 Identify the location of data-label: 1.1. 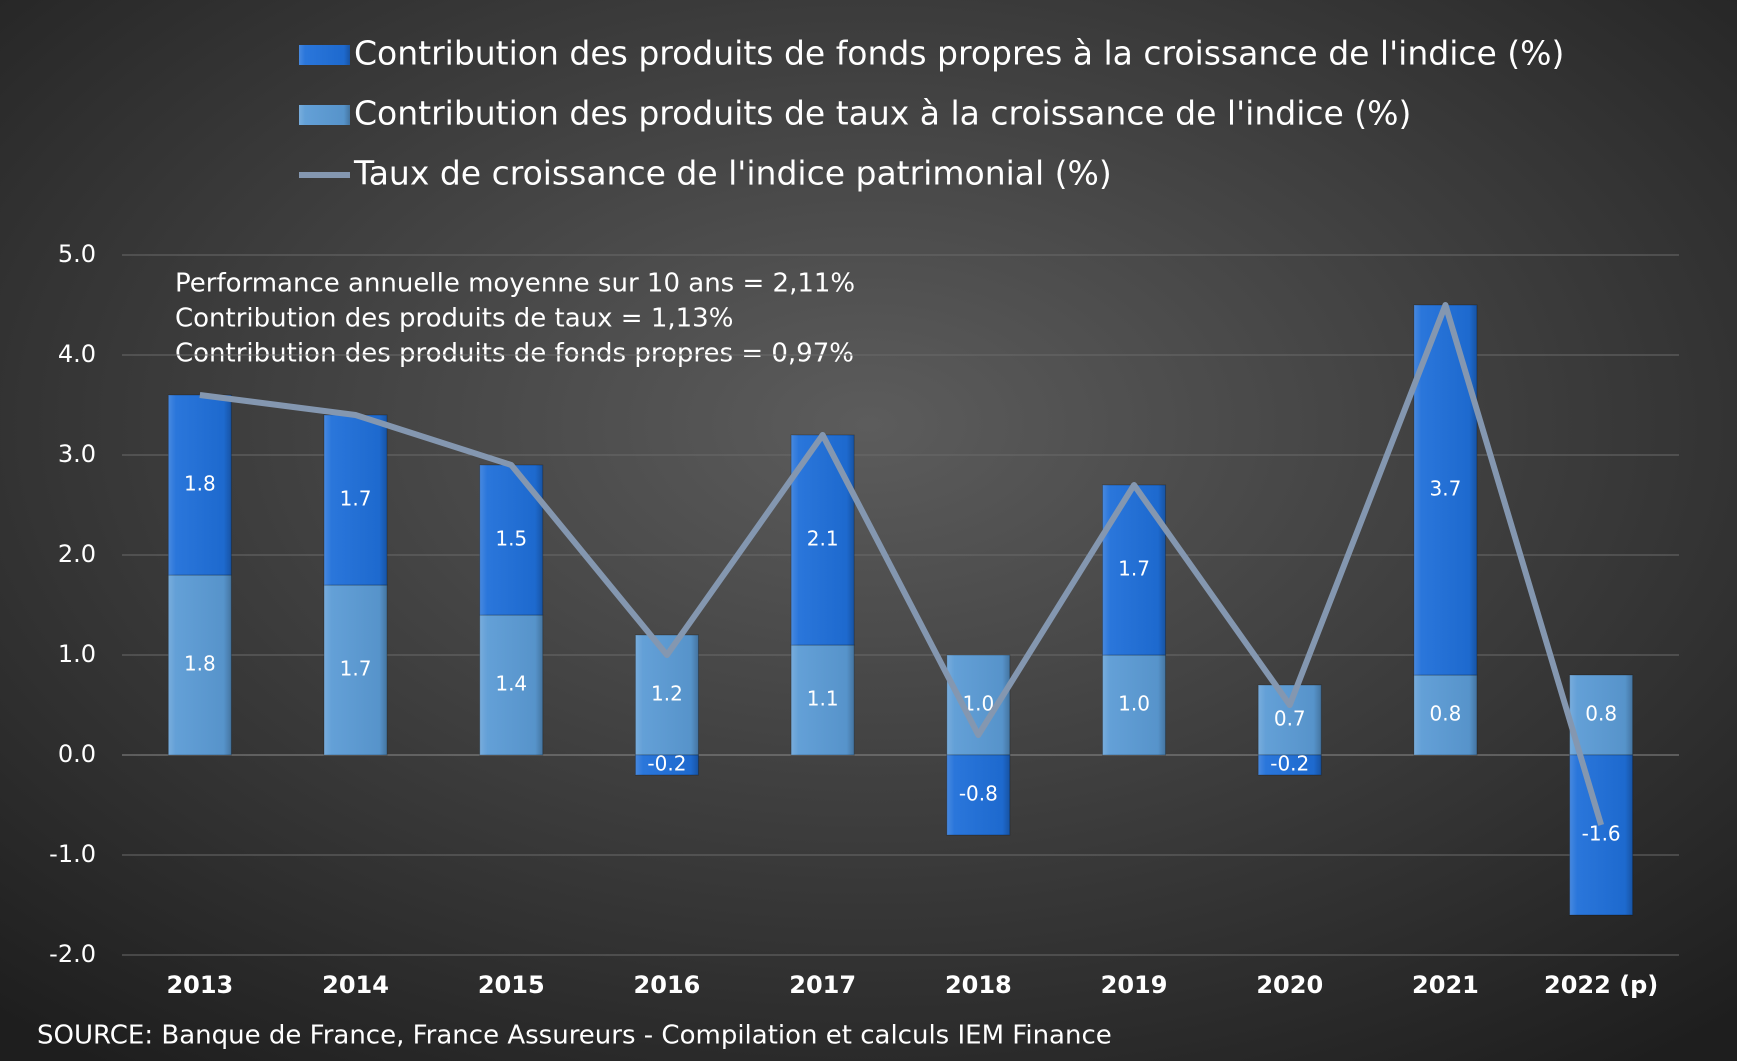
(823, 699).